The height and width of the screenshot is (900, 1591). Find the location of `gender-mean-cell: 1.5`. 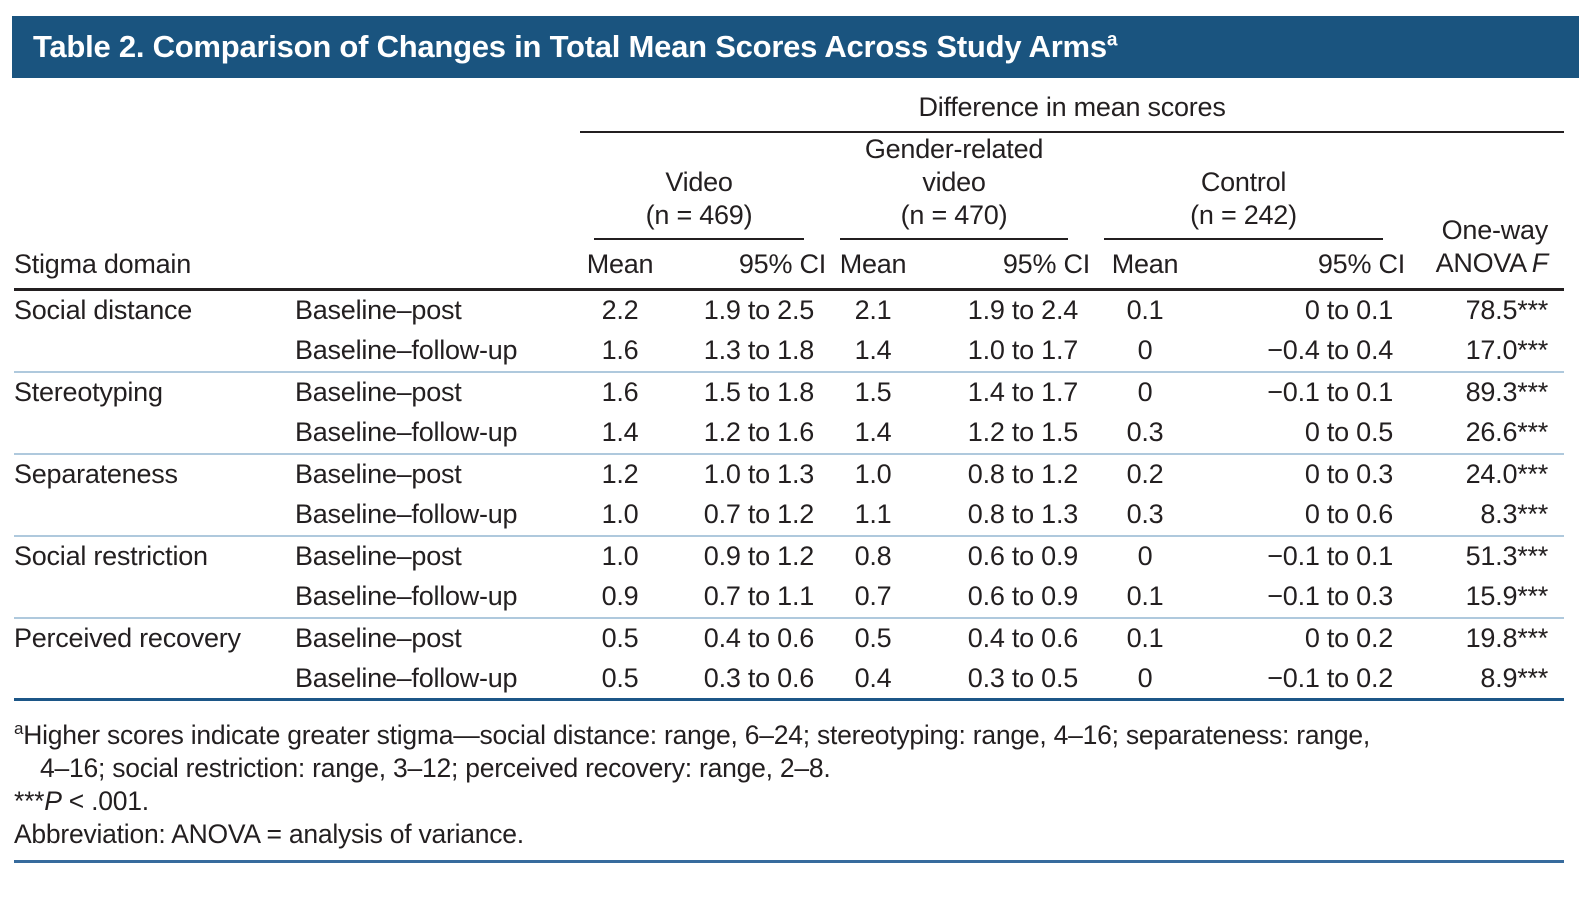

gender-mean-cell: 1.5 is located at coordinates (873, 392).